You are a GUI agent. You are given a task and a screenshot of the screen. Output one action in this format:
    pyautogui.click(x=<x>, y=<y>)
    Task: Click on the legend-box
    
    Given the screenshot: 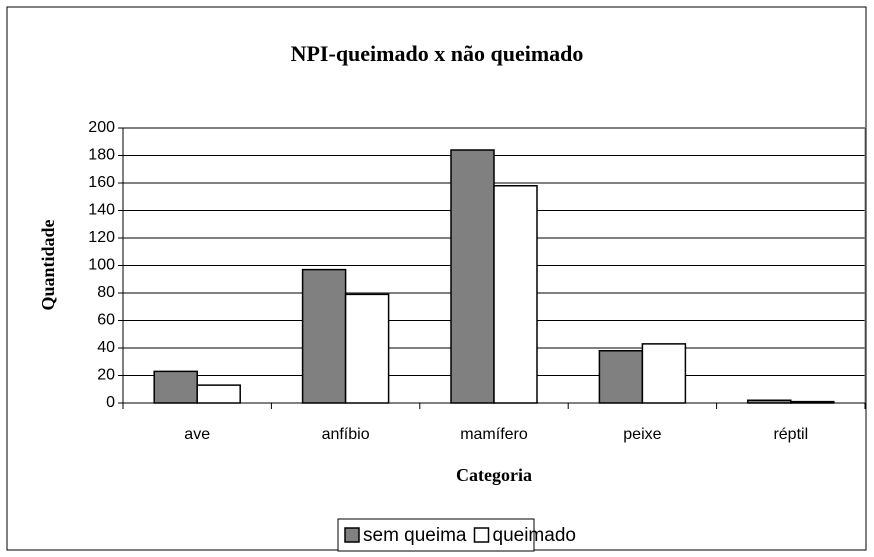 What is the action you would take?
    pyautogui.click(x=436, y=535)
    